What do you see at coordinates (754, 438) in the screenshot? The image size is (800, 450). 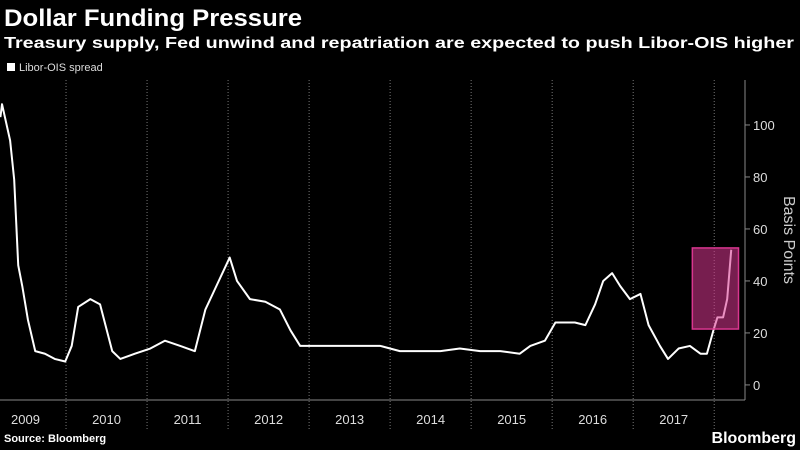 I see `brand: Bloomberg` at bounding box center [754, 438].